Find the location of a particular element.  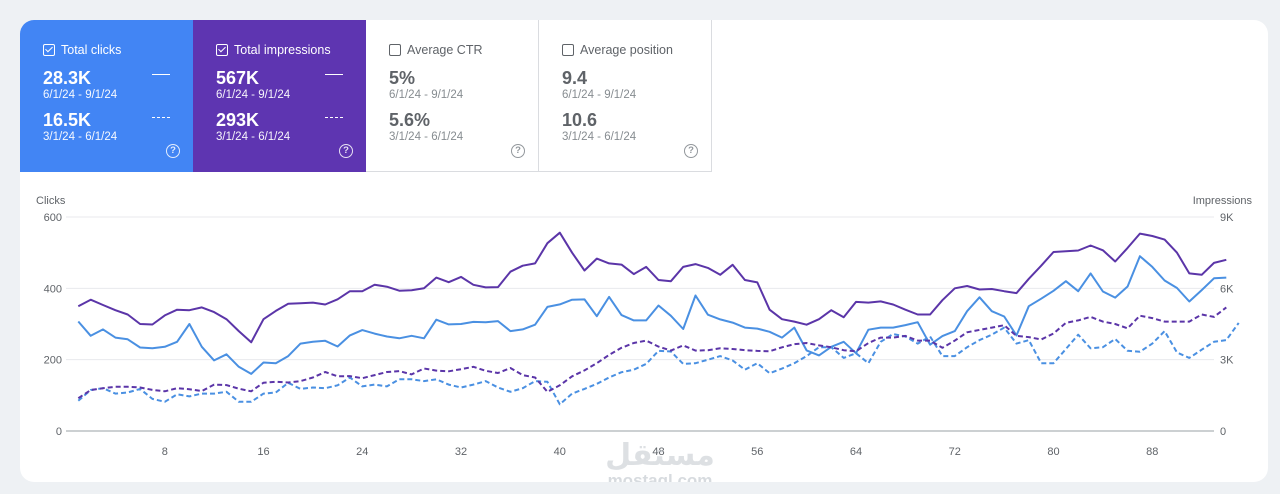

card-value-previous: 16.5K is located at coordinates (67, 120).